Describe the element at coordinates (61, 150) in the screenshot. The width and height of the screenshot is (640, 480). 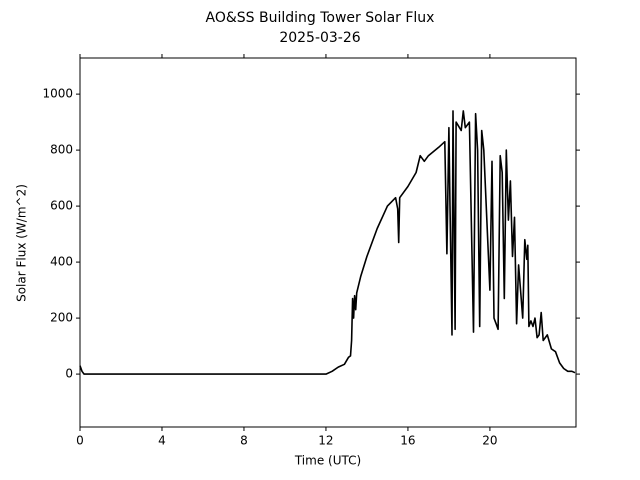
I see `y-tick-label: 800` at that location.